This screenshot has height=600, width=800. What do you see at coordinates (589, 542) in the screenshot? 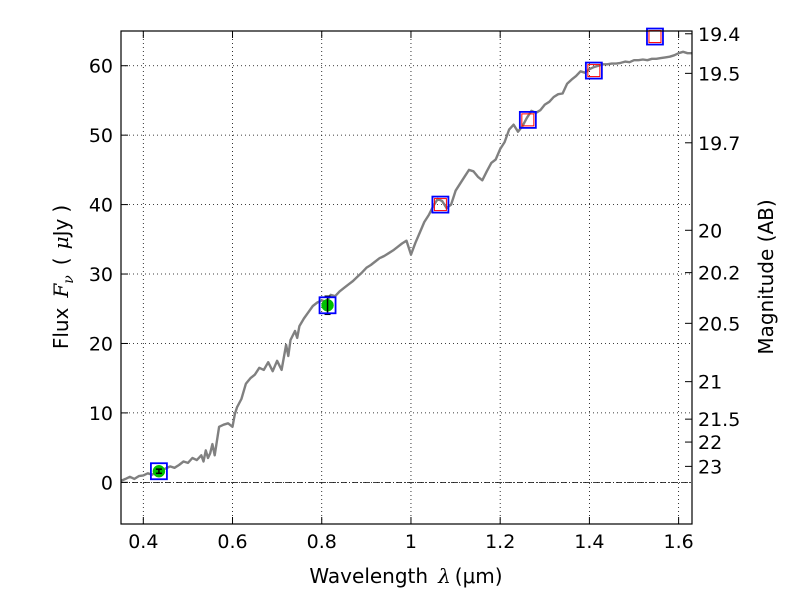
I see `x-tick-label: 1.4` at bounding box center [589, 542].